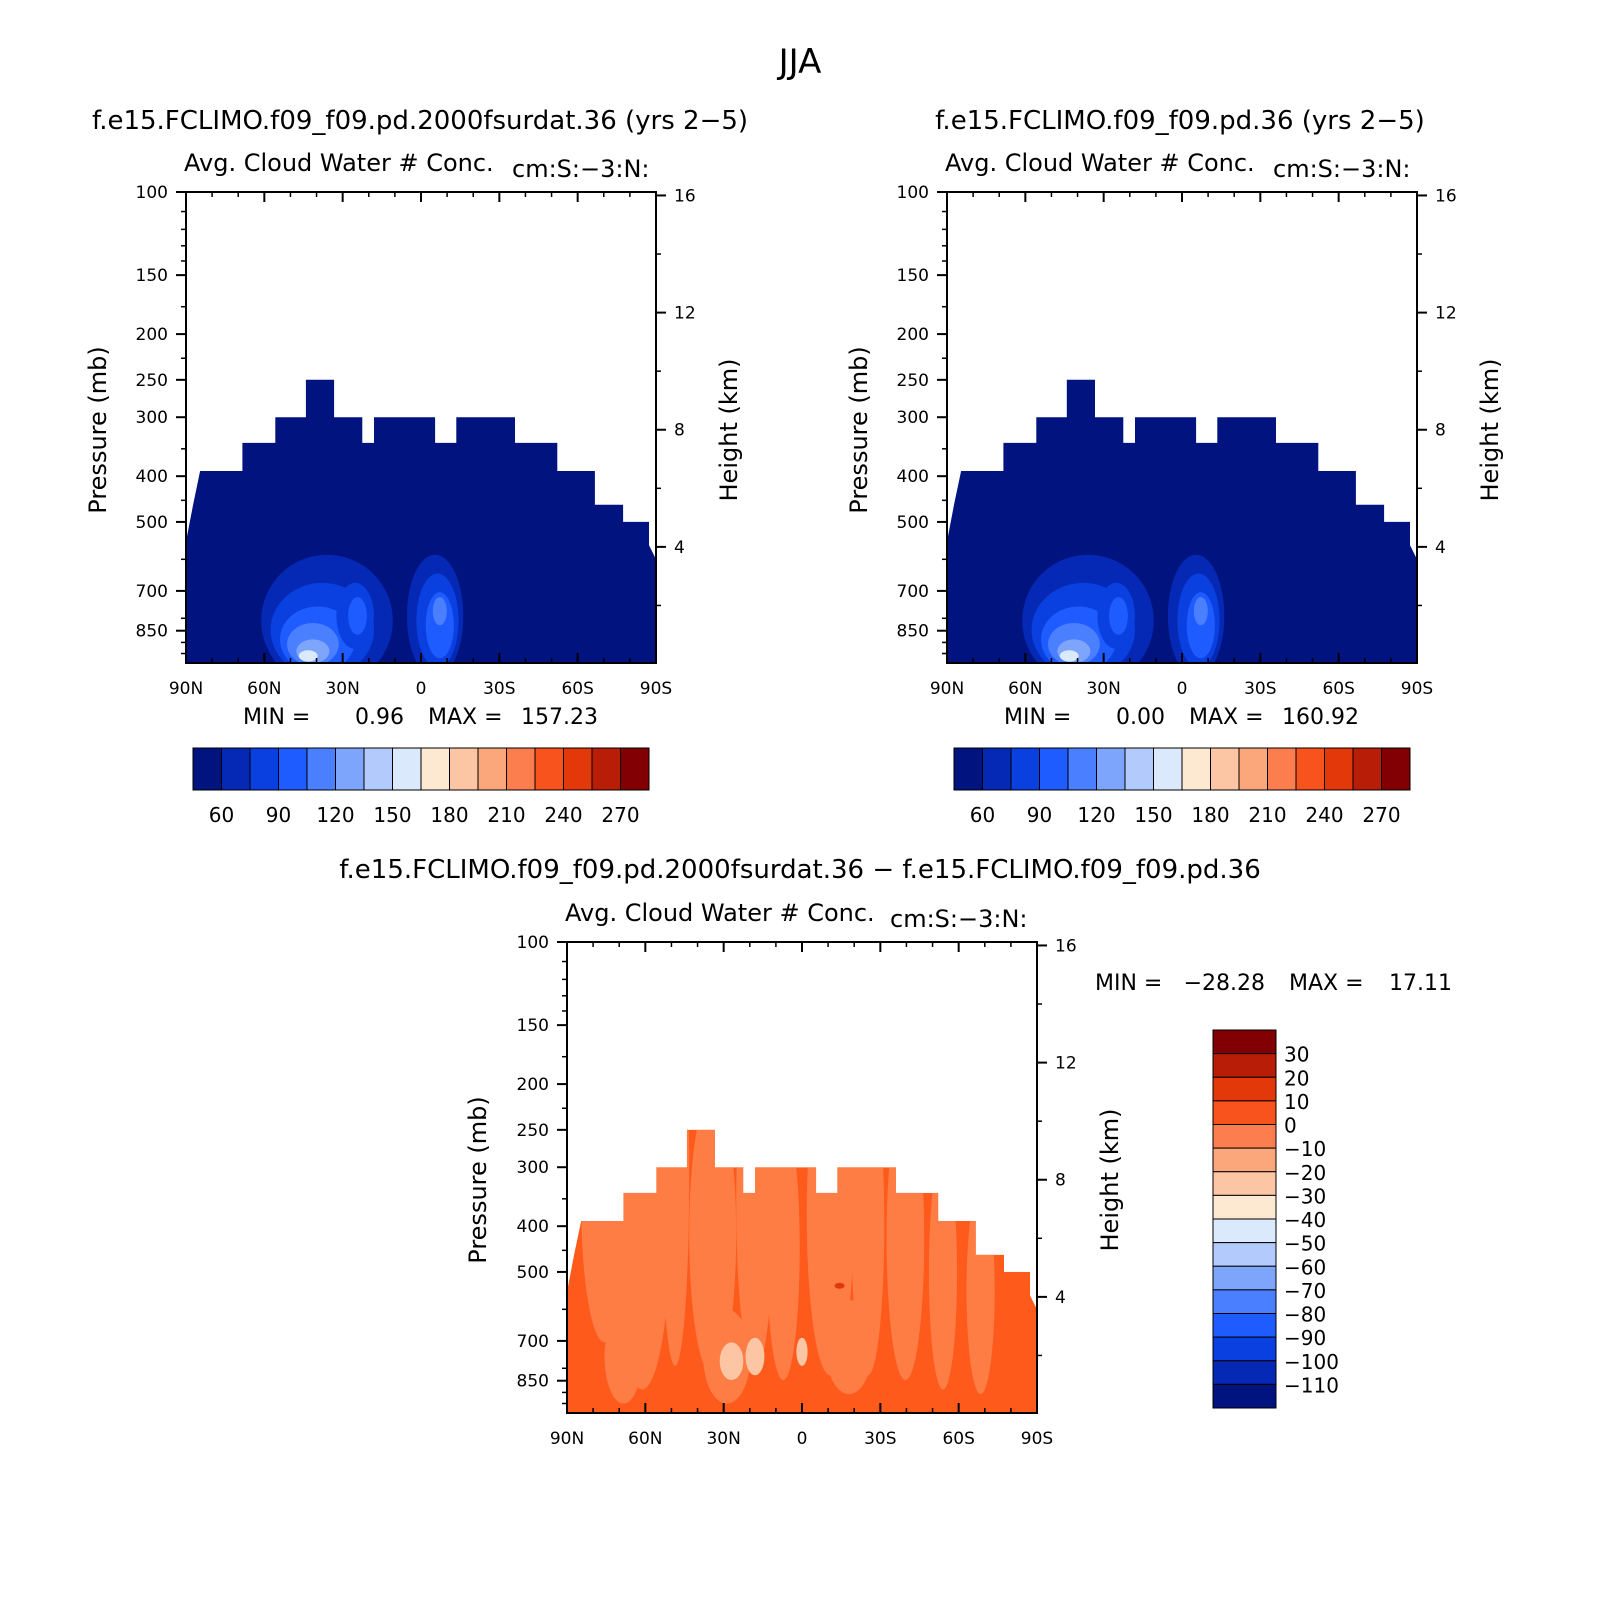 The height and width of the screenshot is (1597, 1597). What do you see at coordinates (685, 314) in the screenshot?
I see `panel1-y2tick-label: 12` at bounding box center [685, 314].